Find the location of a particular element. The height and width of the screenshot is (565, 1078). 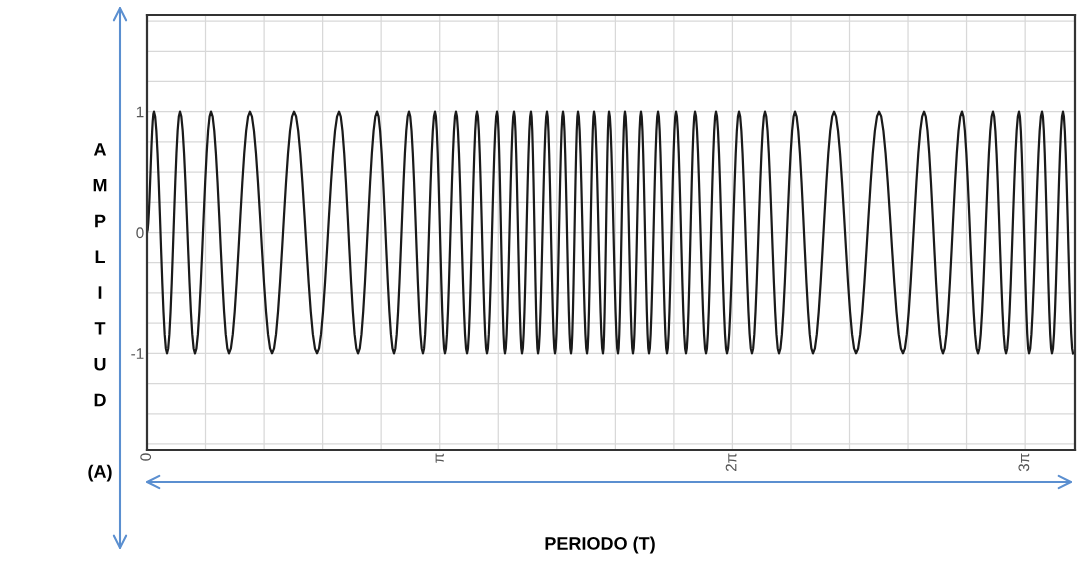

x-tick-label: 2π is located at coordinates (731, 462).